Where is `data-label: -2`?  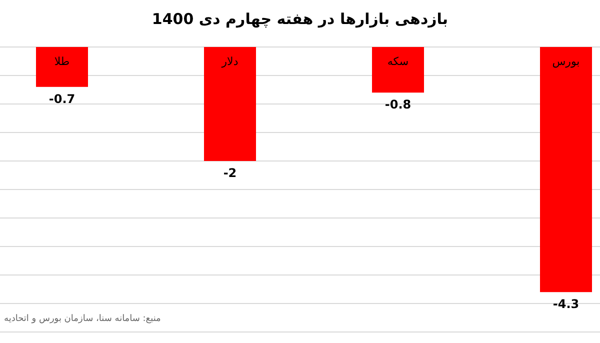
data-label: -2 is located at coordinates (230, 173).